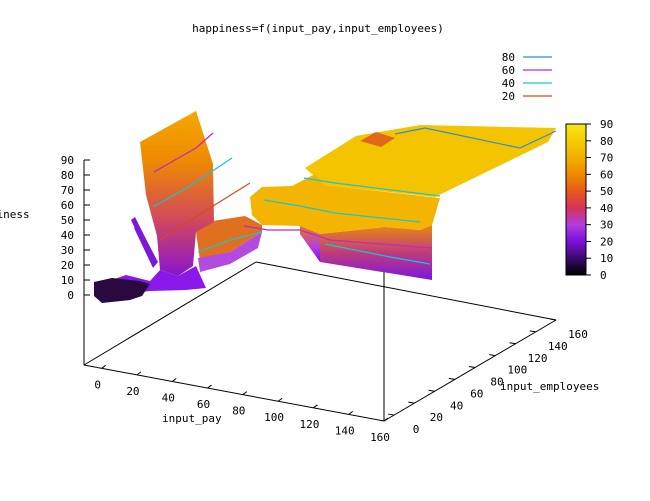 The width and height of the screenshot is (650, 501). Describe the element at coordinates (549, 386) in the screenshot. I see `y-axis-label: input_employees` at that location.